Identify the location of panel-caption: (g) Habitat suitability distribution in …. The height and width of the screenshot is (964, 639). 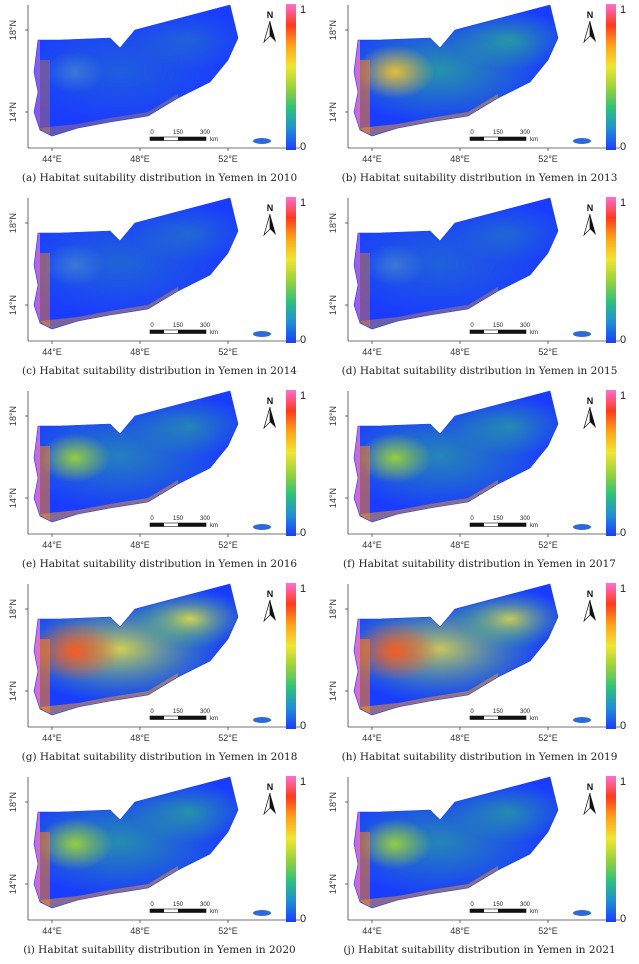
(159, 757).